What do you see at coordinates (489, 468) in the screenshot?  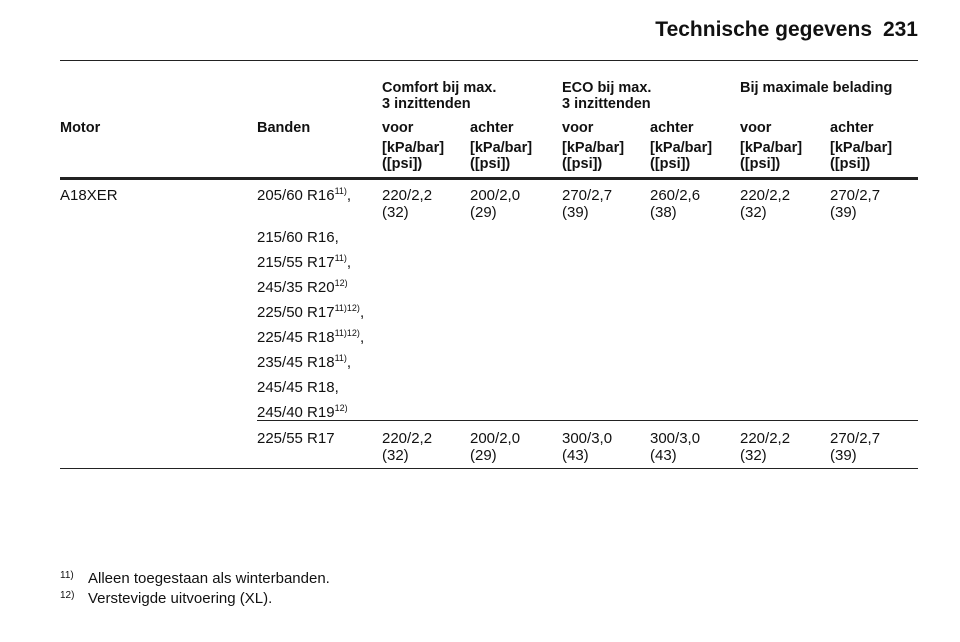 I see `bottom-rule` at bounding box center [489, 468].